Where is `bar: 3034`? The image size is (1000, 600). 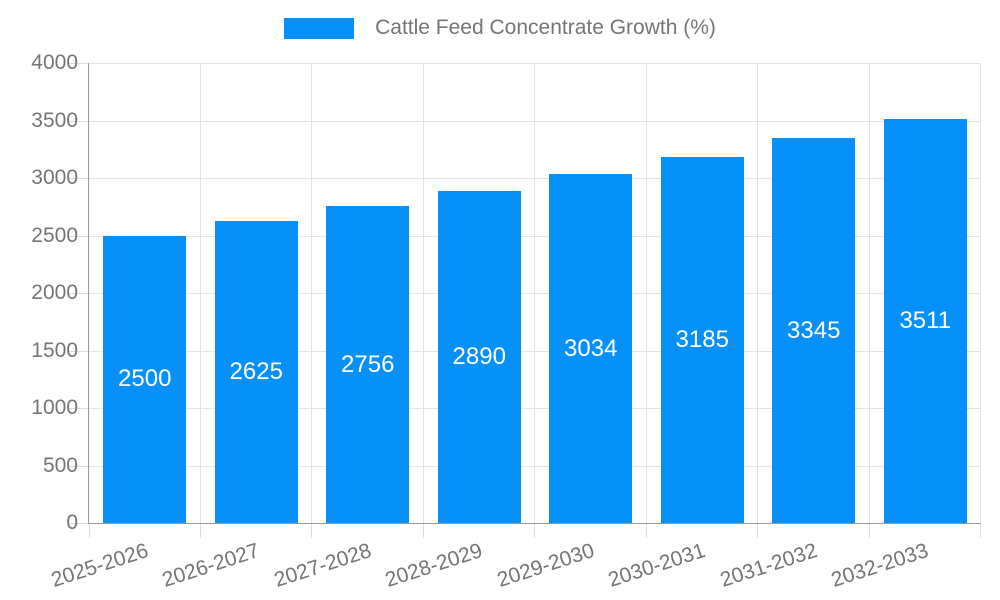
bar: 3034 is located at coordinates (591, 348).